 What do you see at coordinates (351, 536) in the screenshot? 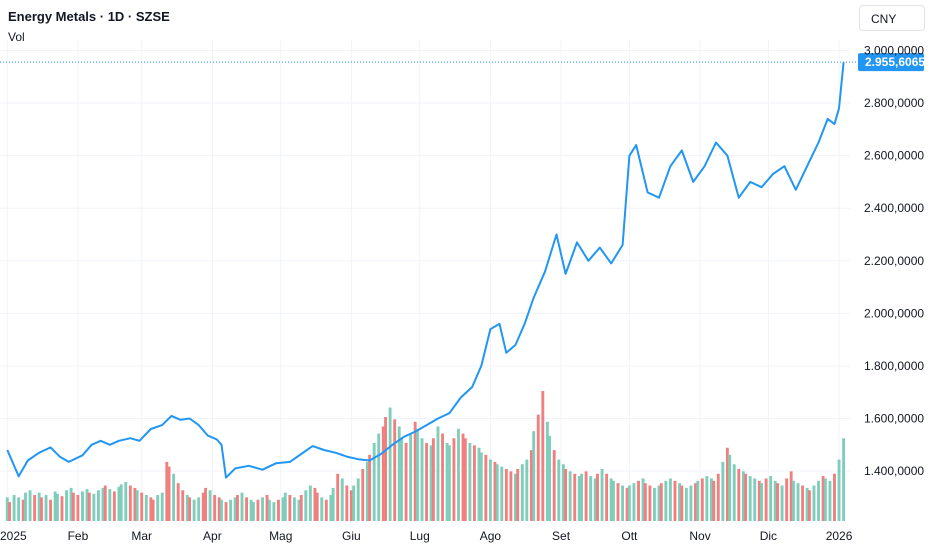
I see `x-tick-label: Giu` at bounding box center [351, 536].